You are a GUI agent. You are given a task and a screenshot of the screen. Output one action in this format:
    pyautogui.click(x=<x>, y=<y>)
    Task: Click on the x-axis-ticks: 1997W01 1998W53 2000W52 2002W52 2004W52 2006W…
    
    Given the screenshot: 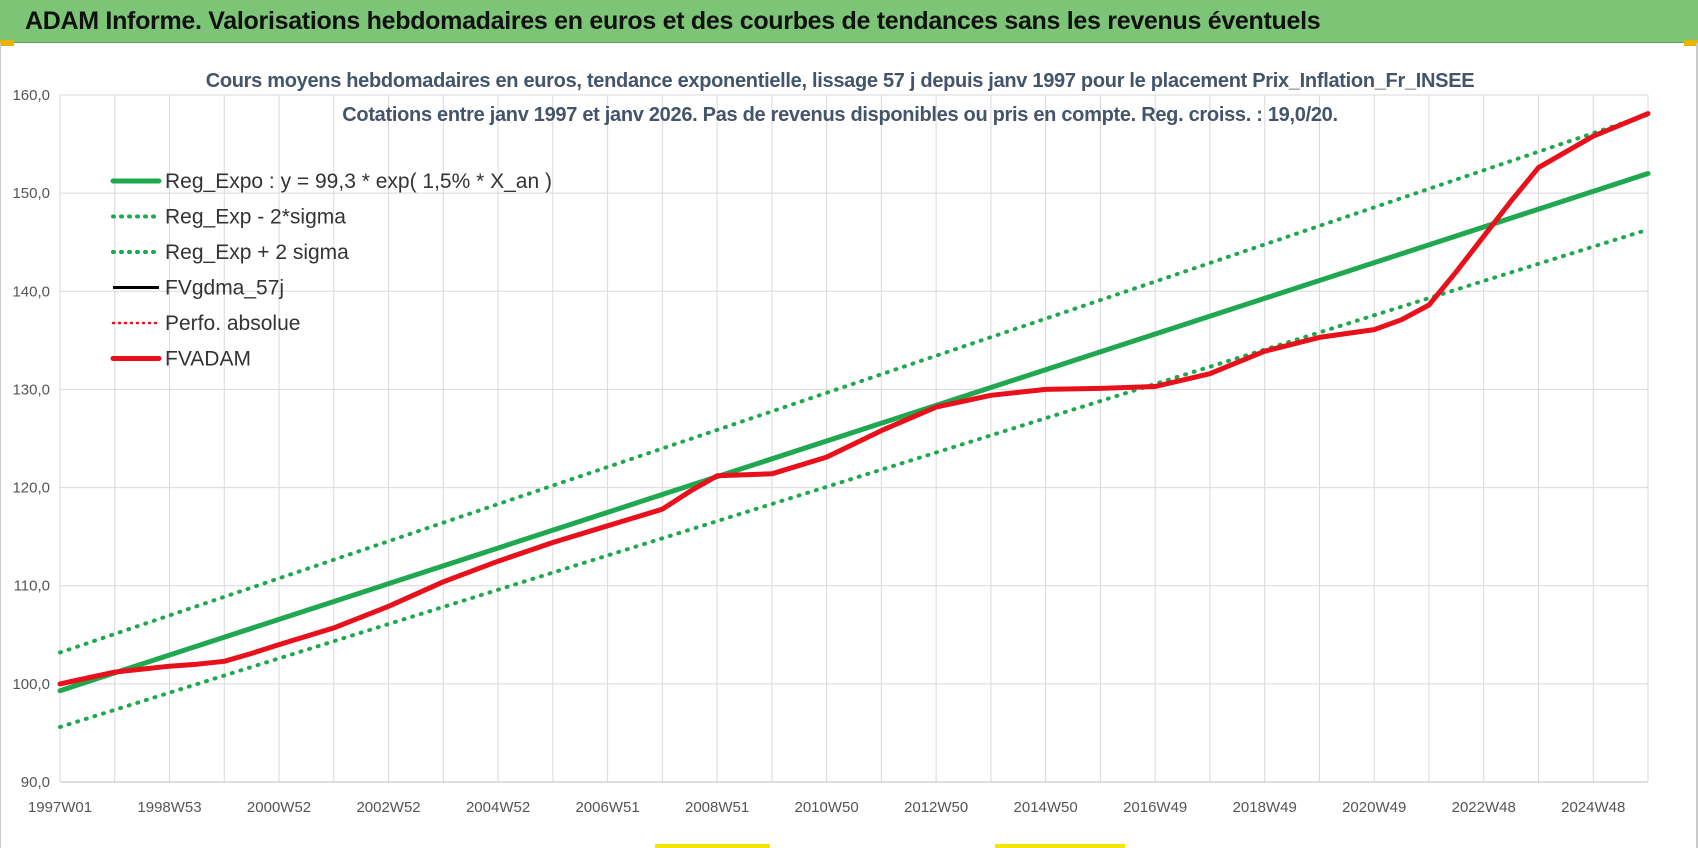 What is the action you would take?
    pyautogui.click(x=826, y=807)
    